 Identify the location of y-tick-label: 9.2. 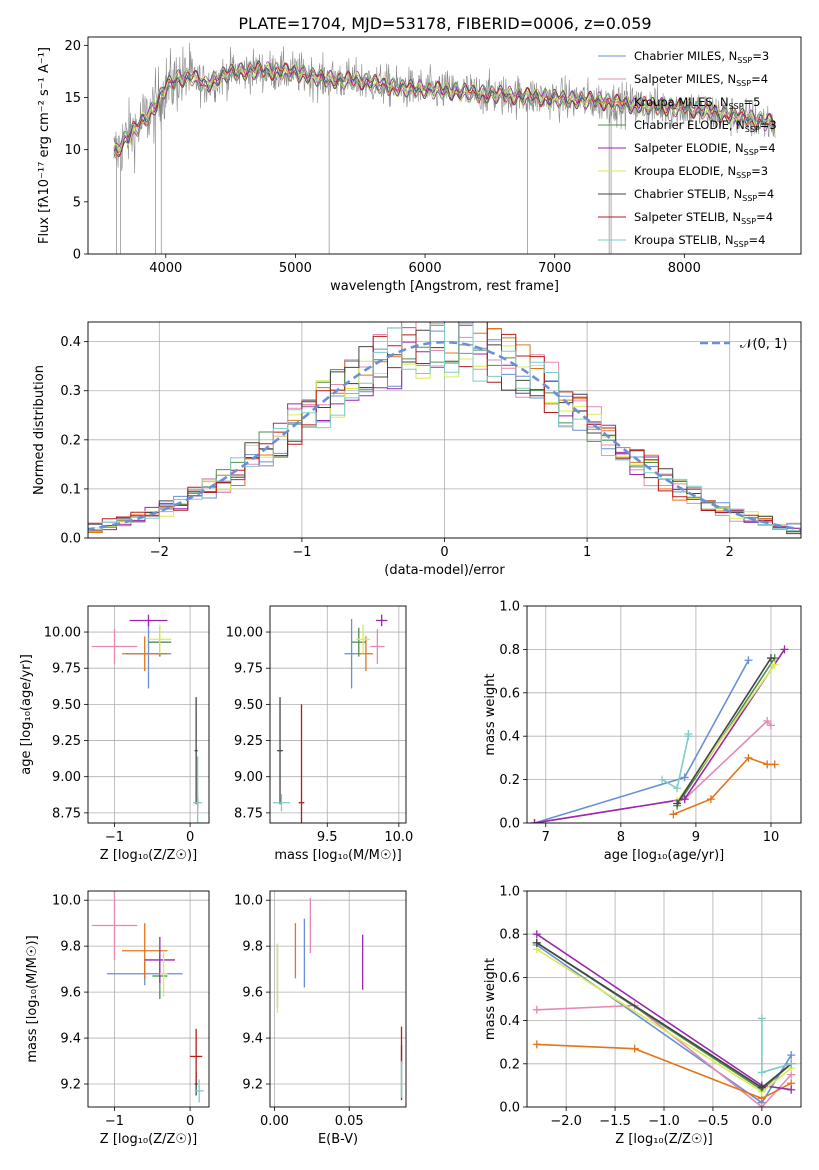
(70, 1085).